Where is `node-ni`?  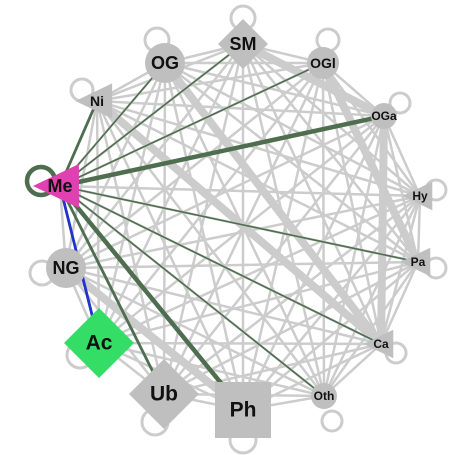 node-ni is located at coordinates (94, 101).